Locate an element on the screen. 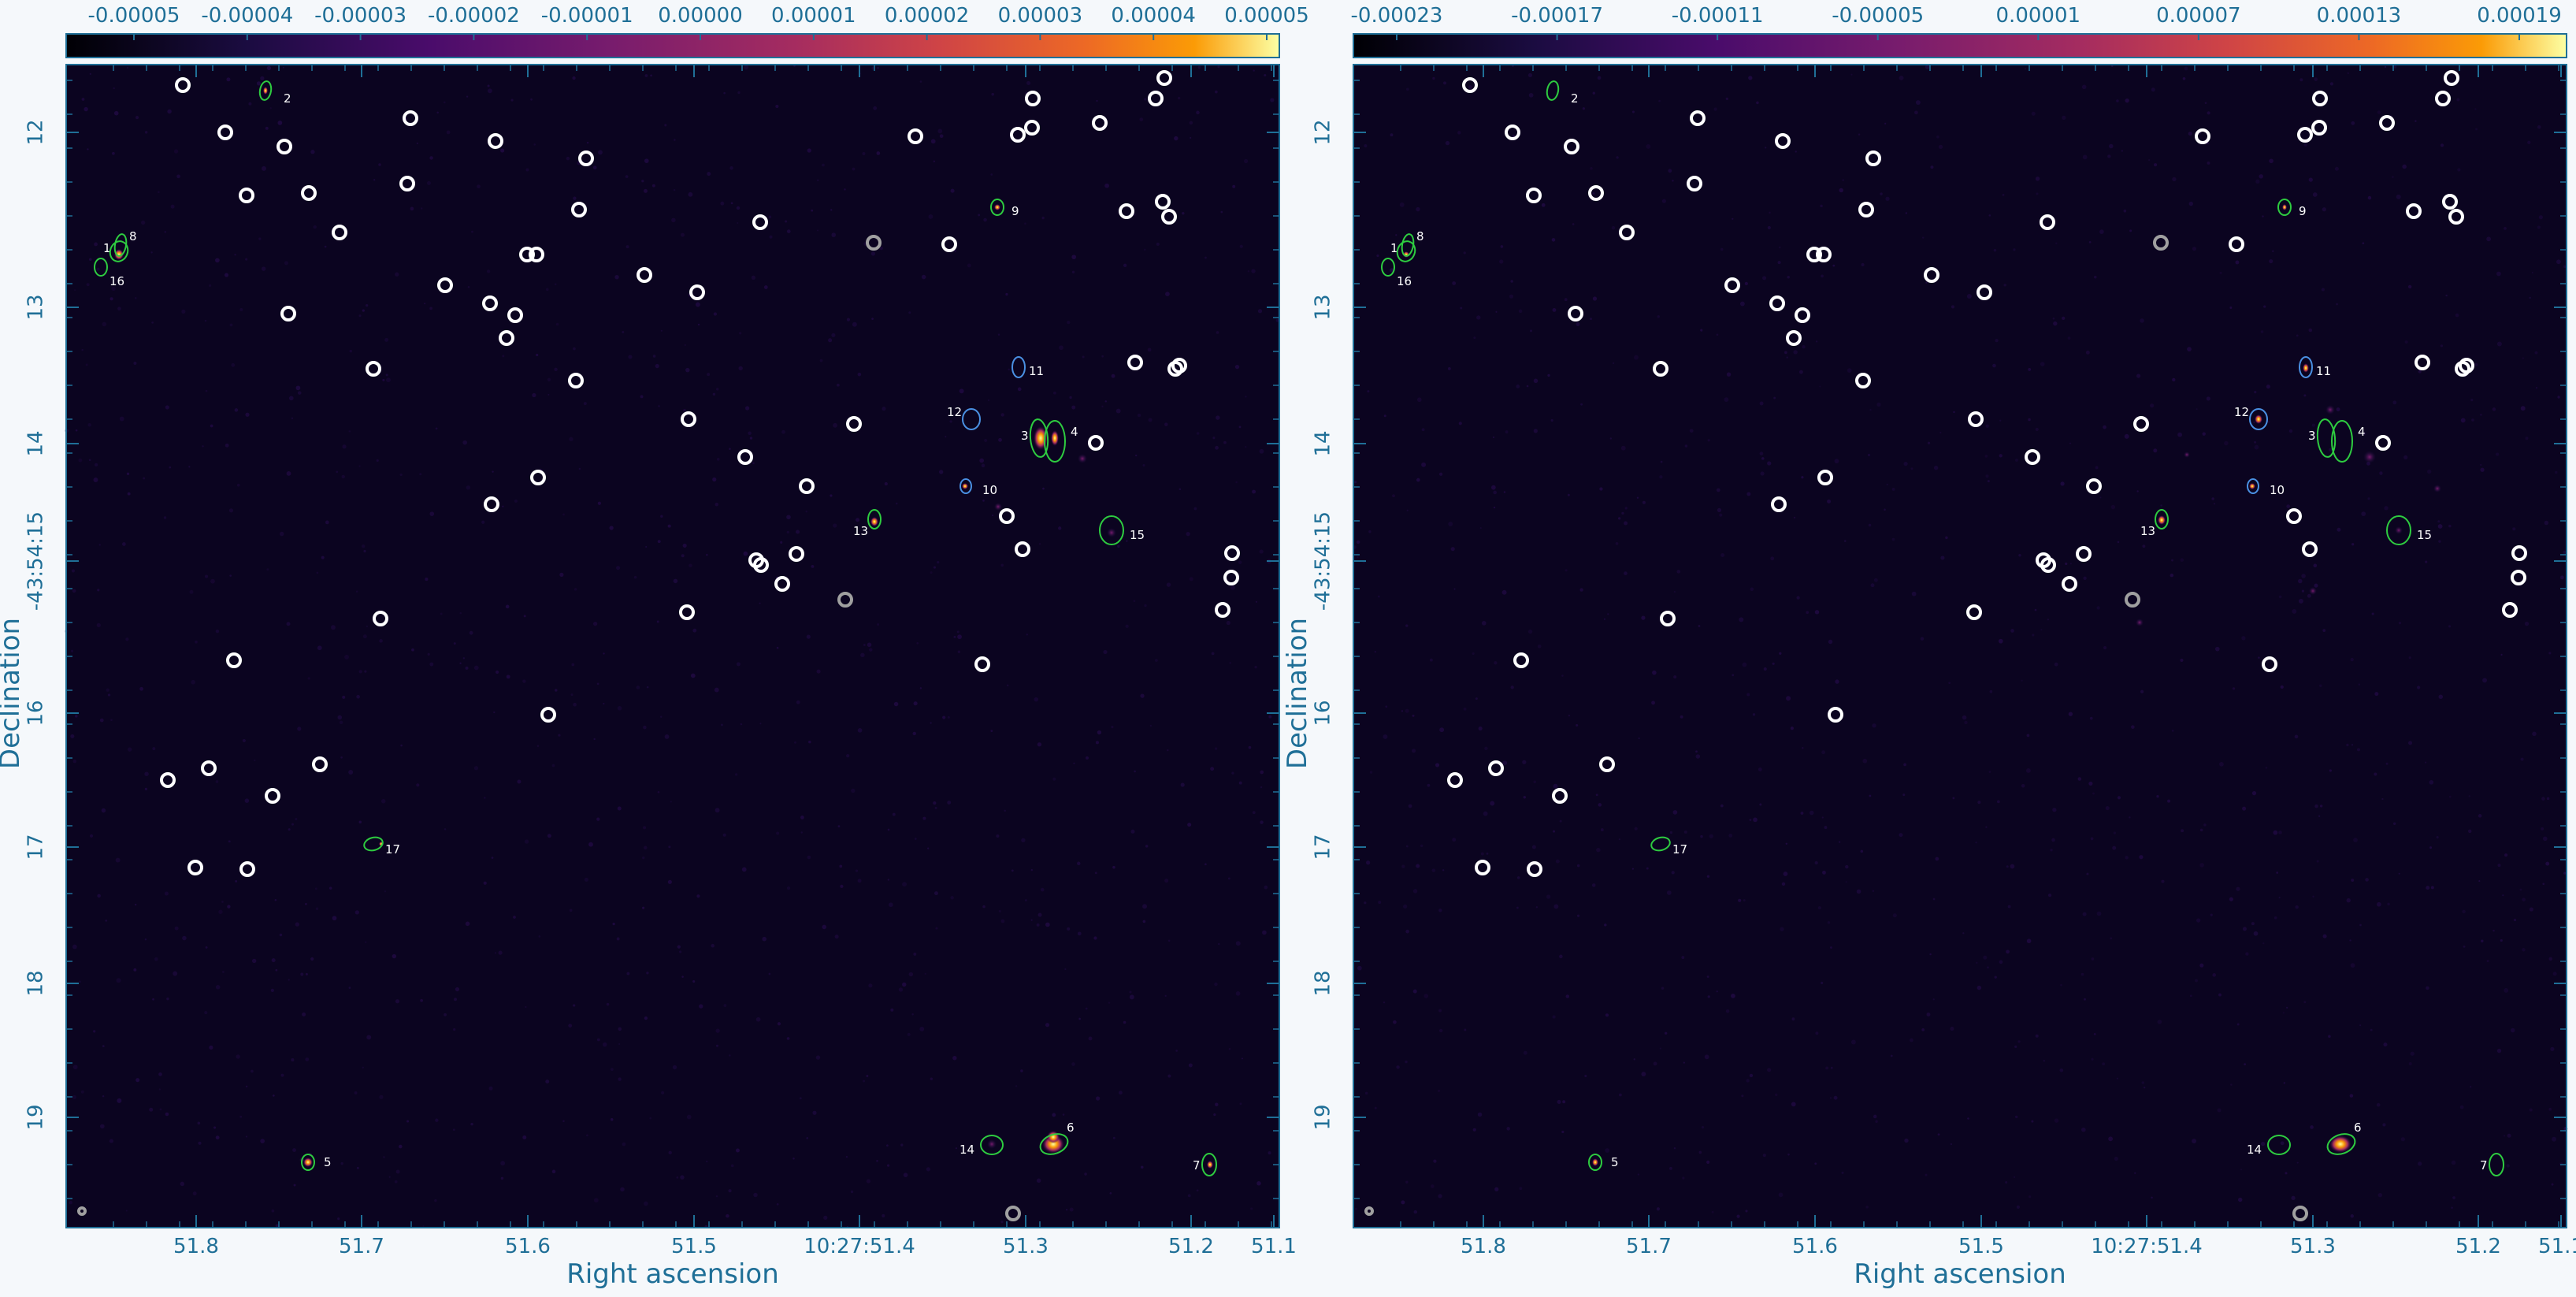 The image size is (2576, 1297). source-label: 6 is located at coordinates (2358, 1127).